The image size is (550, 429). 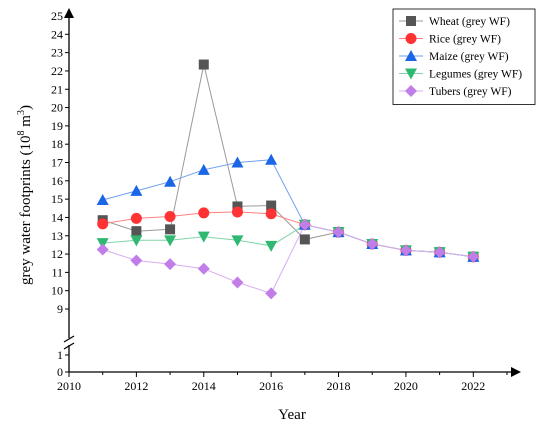 I want to click on x-tick-label: 2018, so click(x=339, y=386).